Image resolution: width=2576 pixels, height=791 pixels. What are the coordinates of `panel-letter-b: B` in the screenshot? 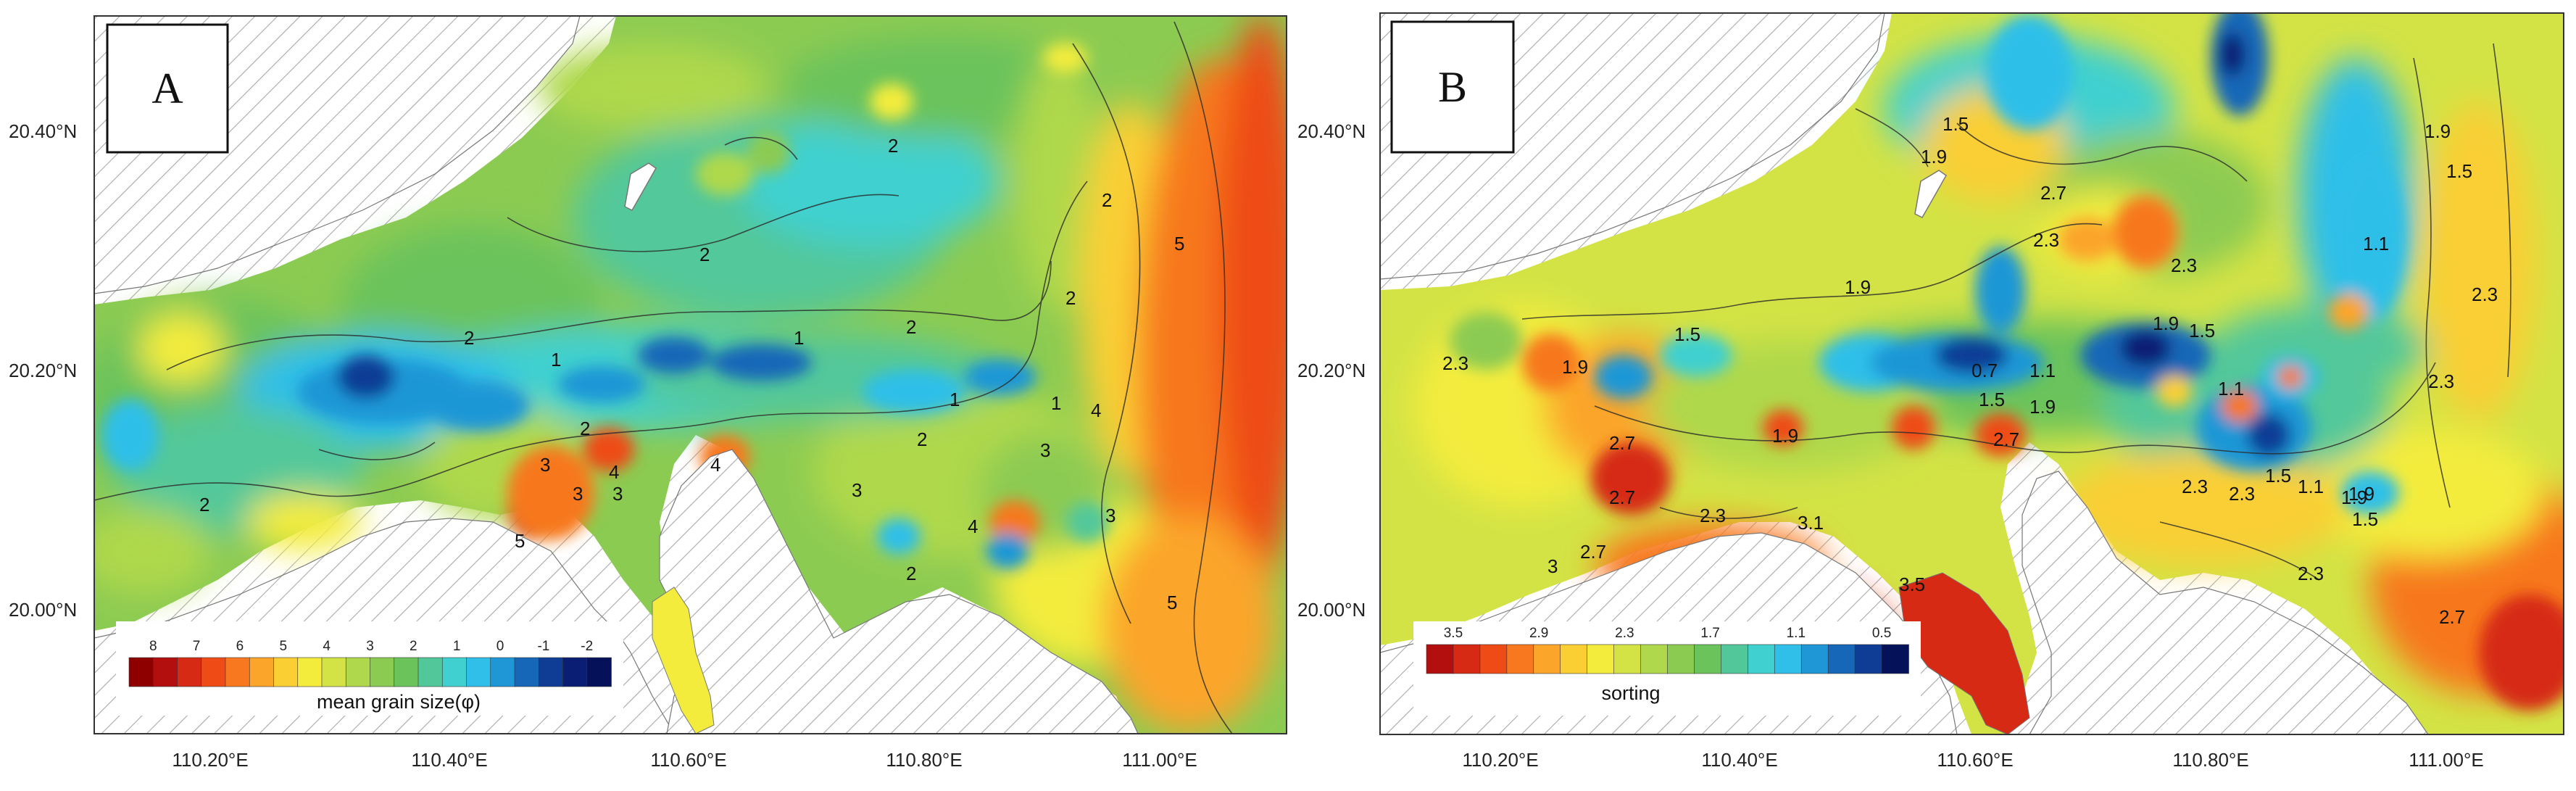 It's located at (1452, 87).